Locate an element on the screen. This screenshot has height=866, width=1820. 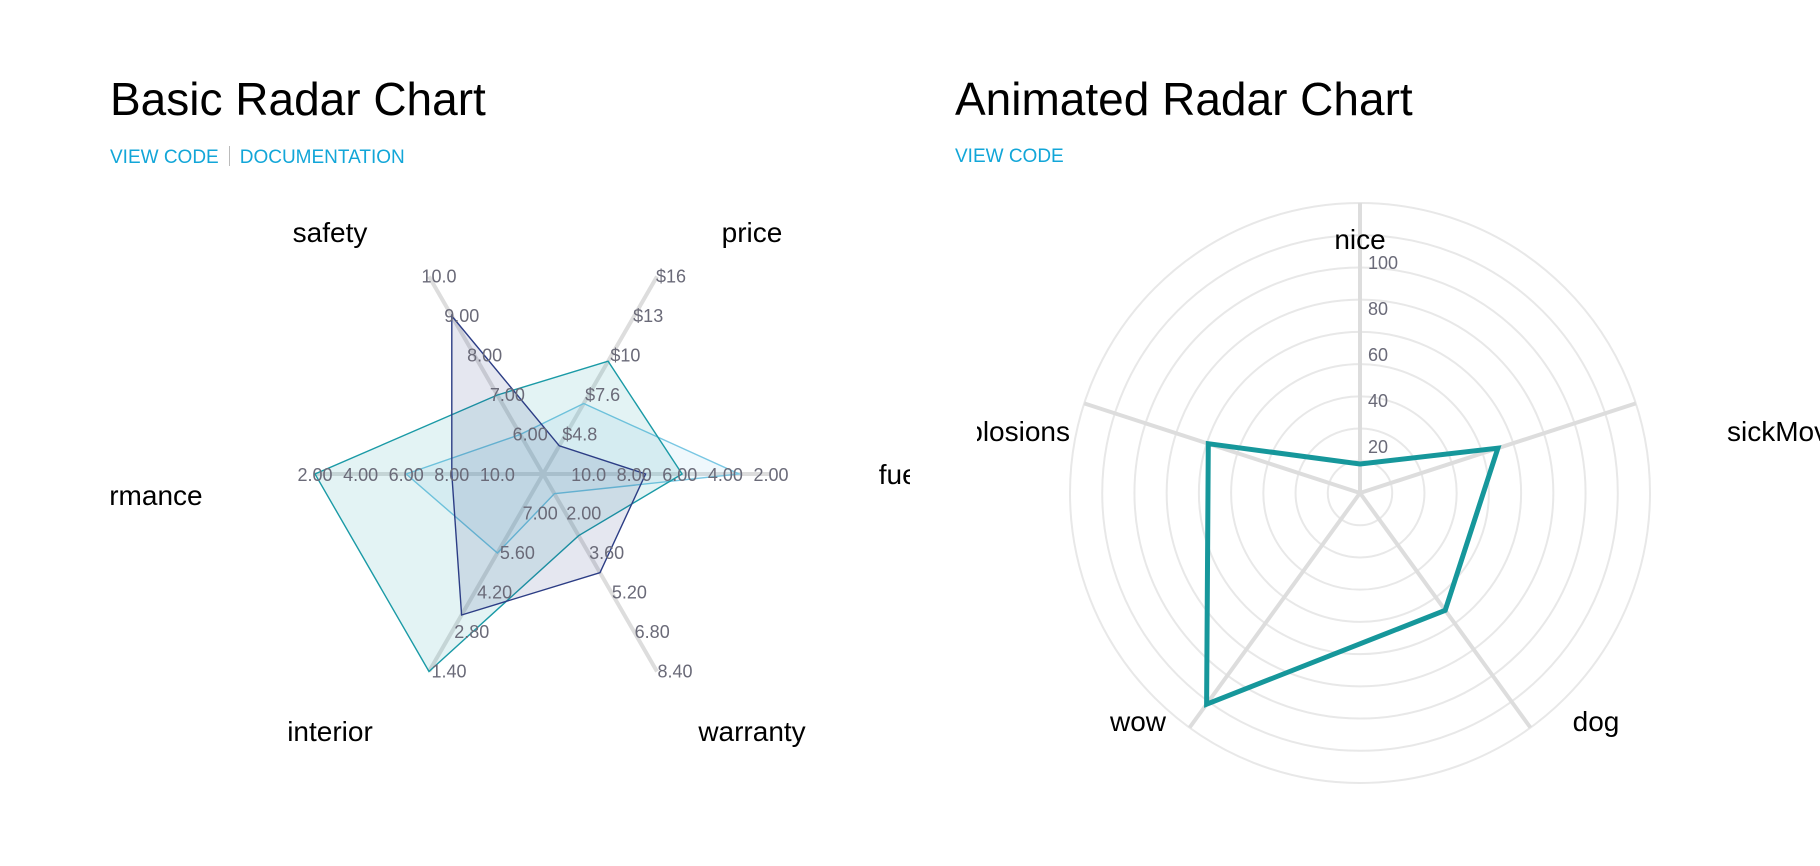
tick-labels-group: 20 40 60 80 100 is located at coordinates (1383, 355).